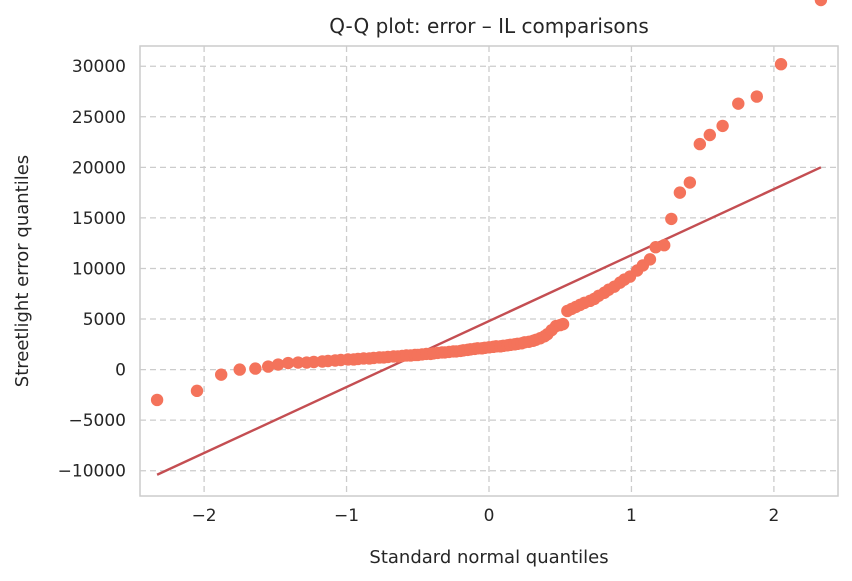  What do you see at coordinates (99, 168) in the screenshot?
I see `y-tick-label: 20000` at bounding box center [99, 168].